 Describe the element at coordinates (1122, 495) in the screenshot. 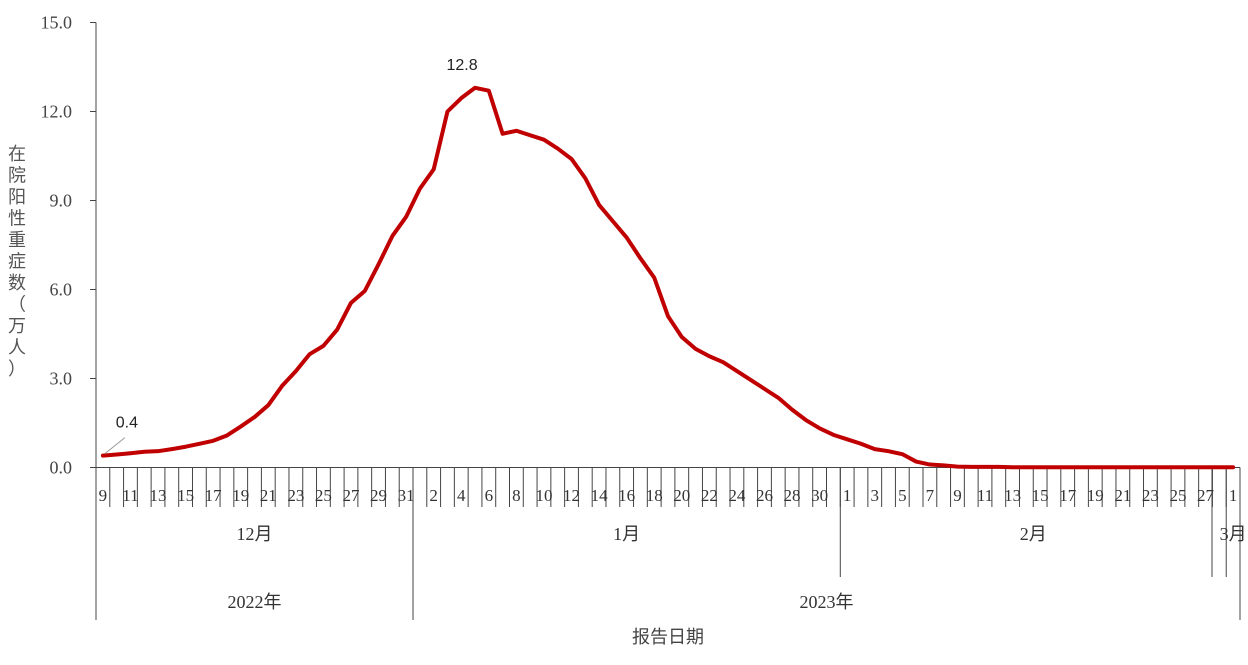

I see `x-tick-label: 21` at that location.